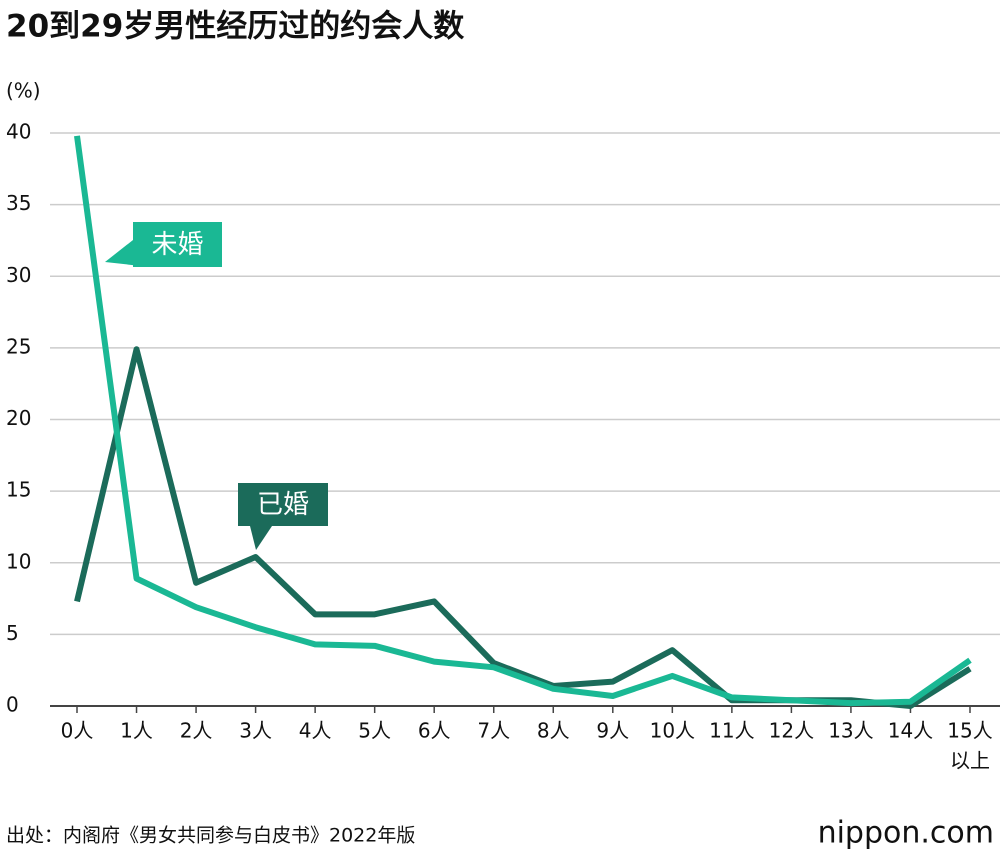 The height and width of the screenshot is (856, 1000). Describe the element at coordinates (553, 731) in the screenshot. I see `x-tick-label: 8人` at that location.